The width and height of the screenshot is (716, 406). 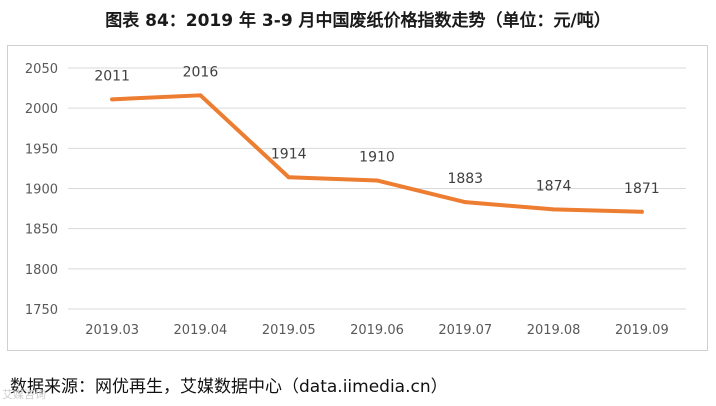 What do you see at coordinates (554, 330) in the screenshot?
I see `x-tick-label: 2019.08` at bounding box center [554, 330].